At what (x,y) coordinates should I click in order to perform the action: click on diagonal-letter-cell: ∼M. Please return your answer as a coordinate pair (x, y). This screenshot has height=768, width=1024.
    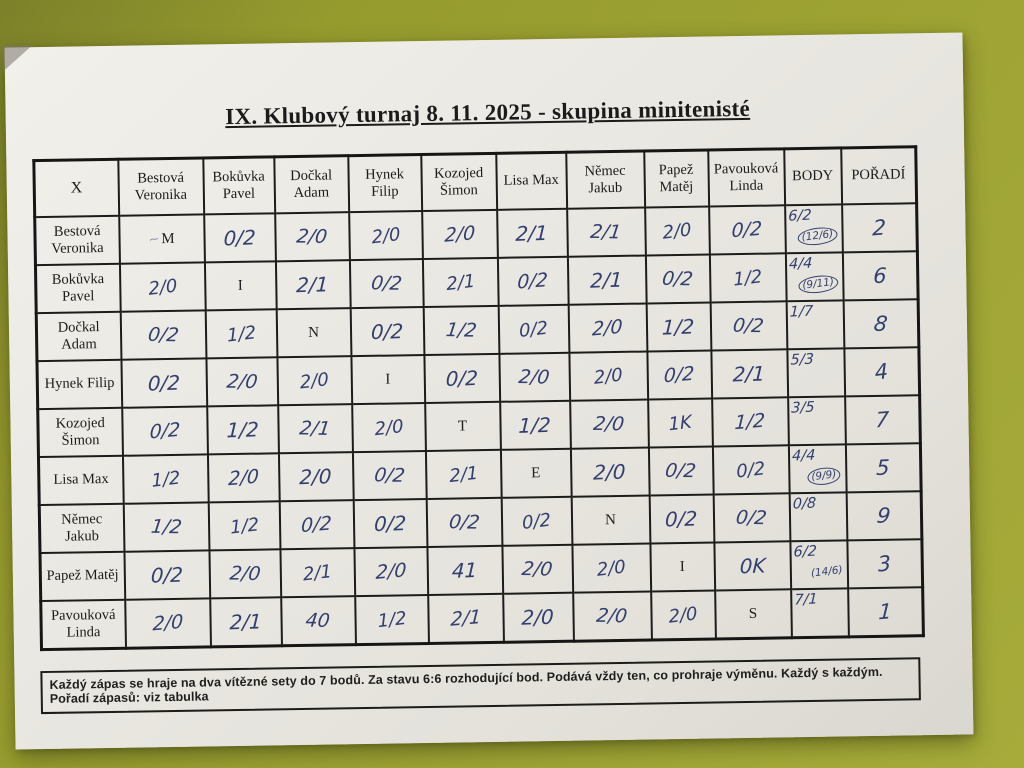
    Looking at the image, I should click on (161, 239).